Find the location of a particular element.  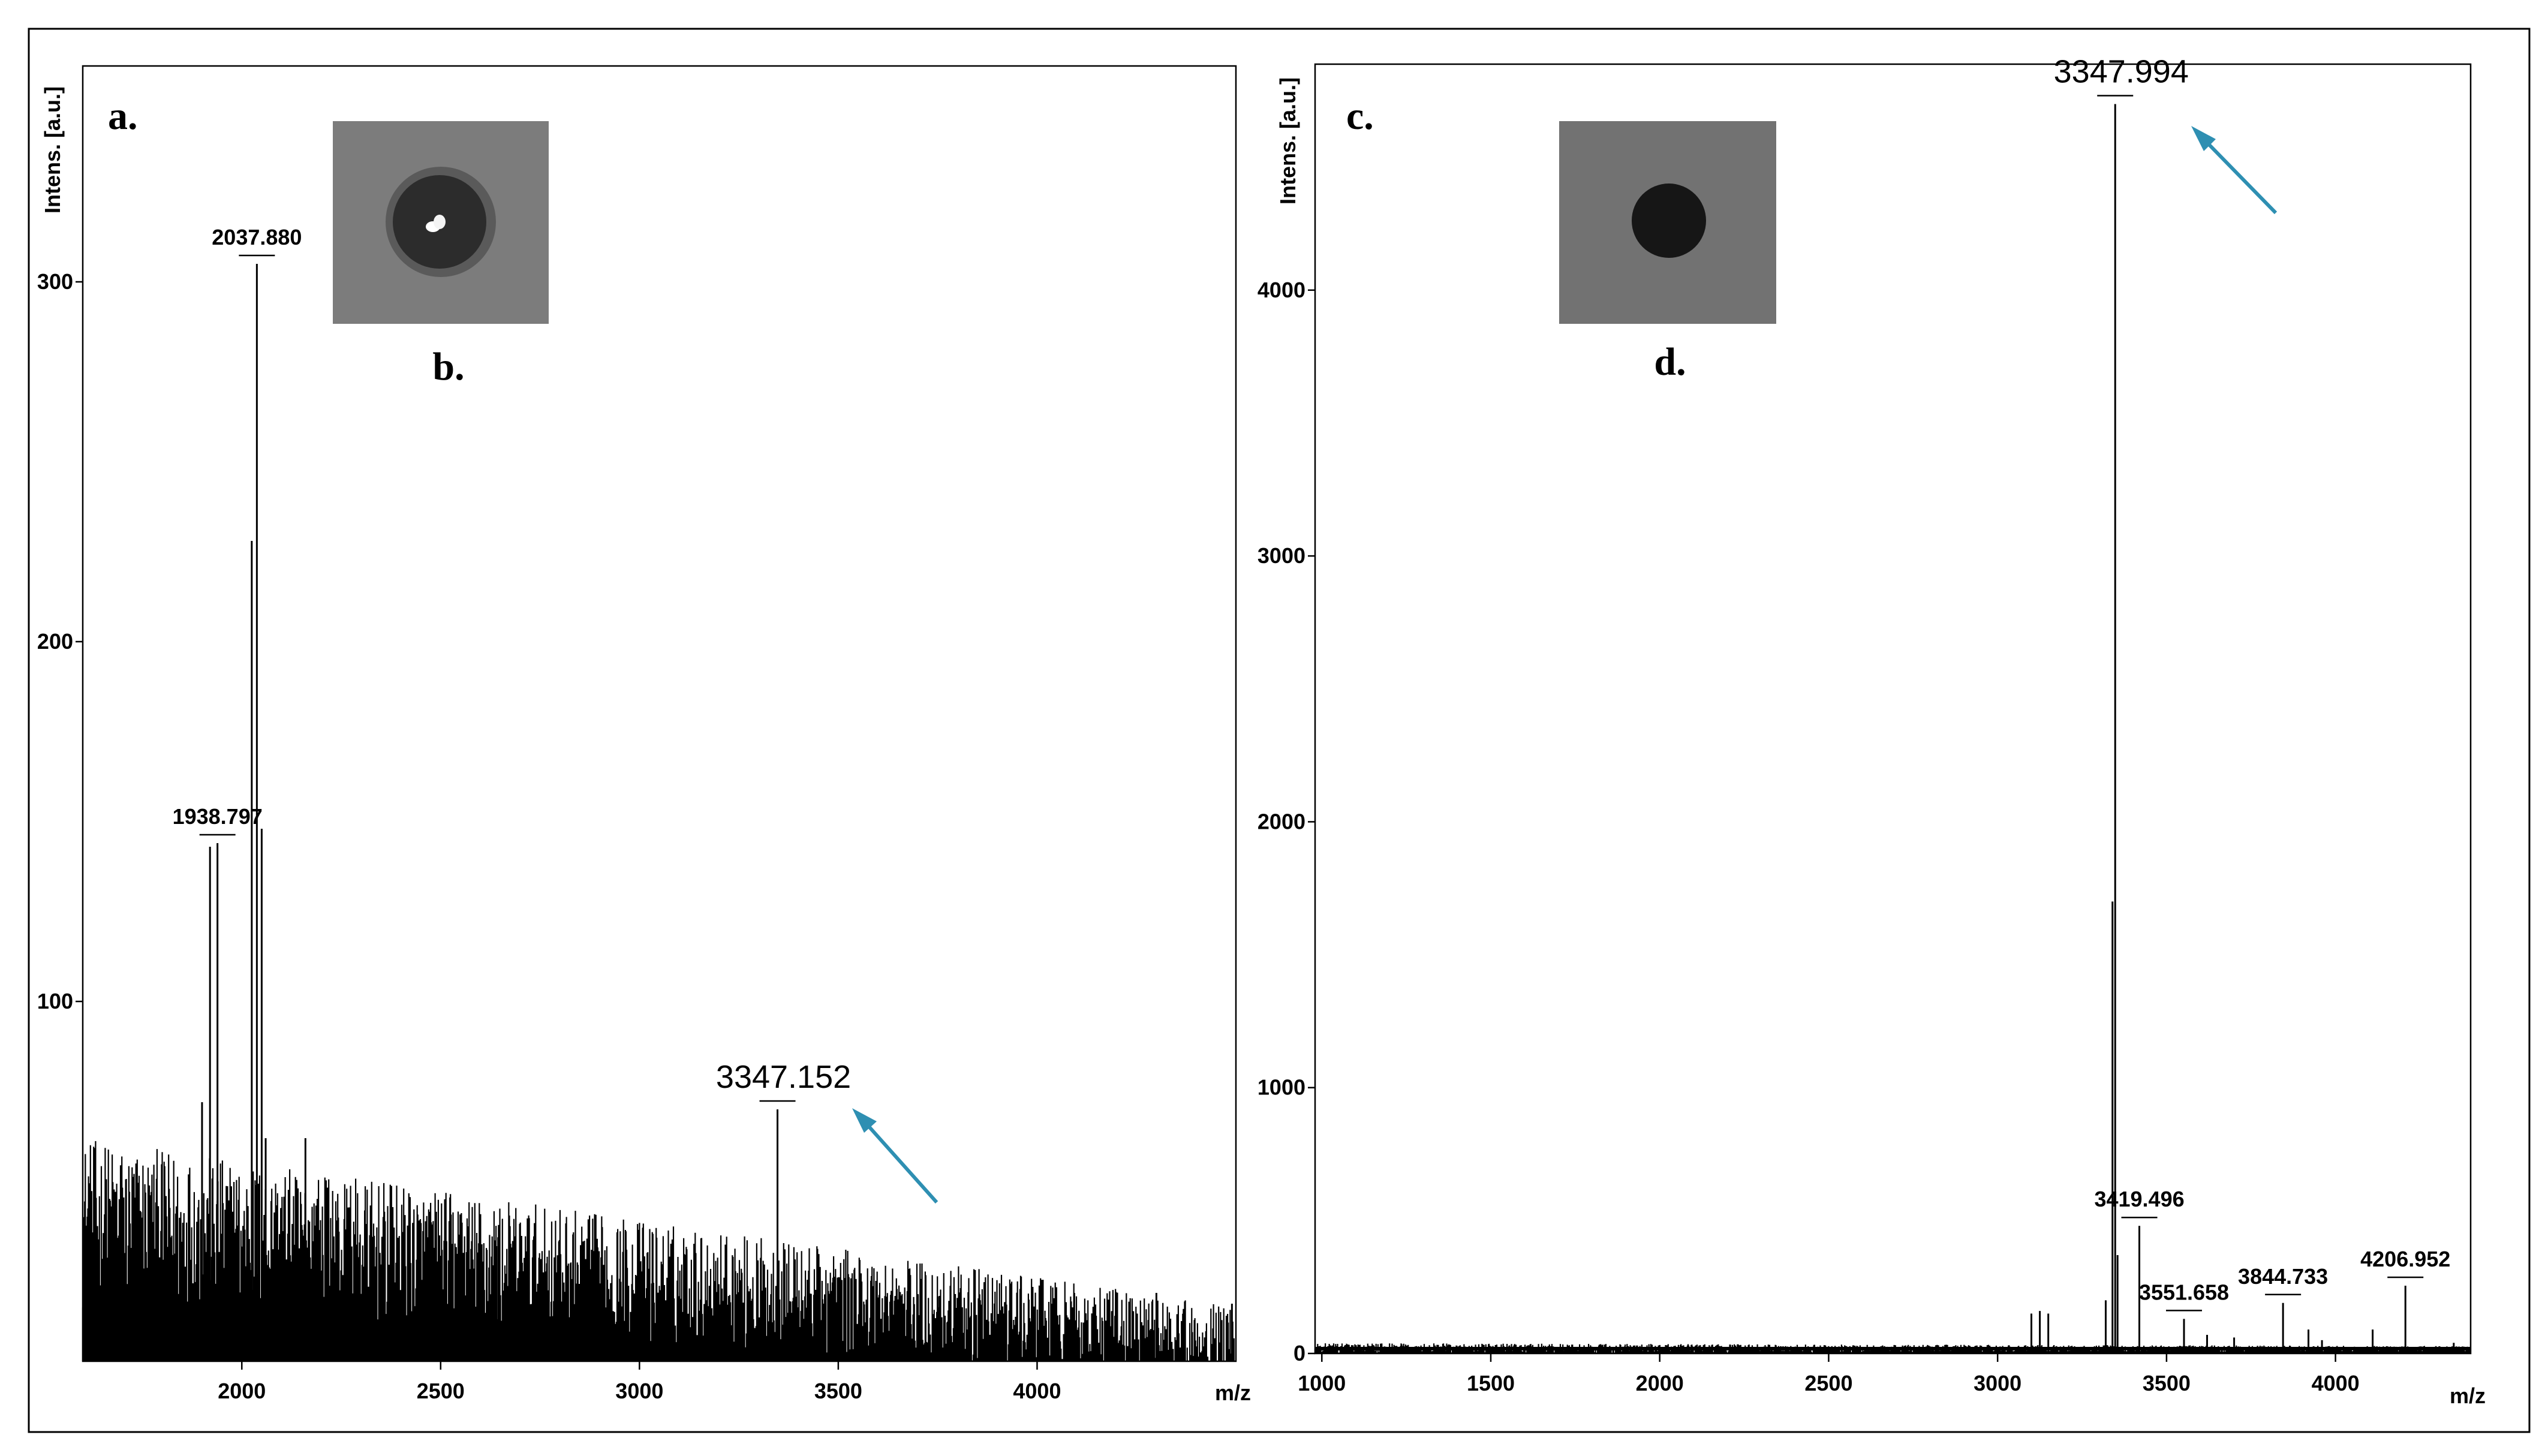

x-axis-title-a: m/z is located at coordinates (1233, 1392).